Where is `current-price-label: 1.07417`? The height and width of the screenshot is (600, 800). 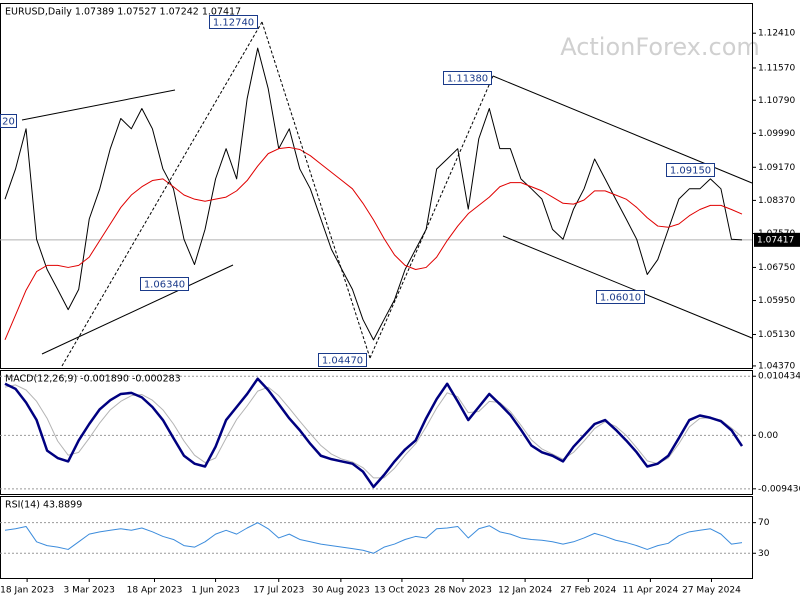 current-price-label: 1.07417 is located at coordinates (775, 240).